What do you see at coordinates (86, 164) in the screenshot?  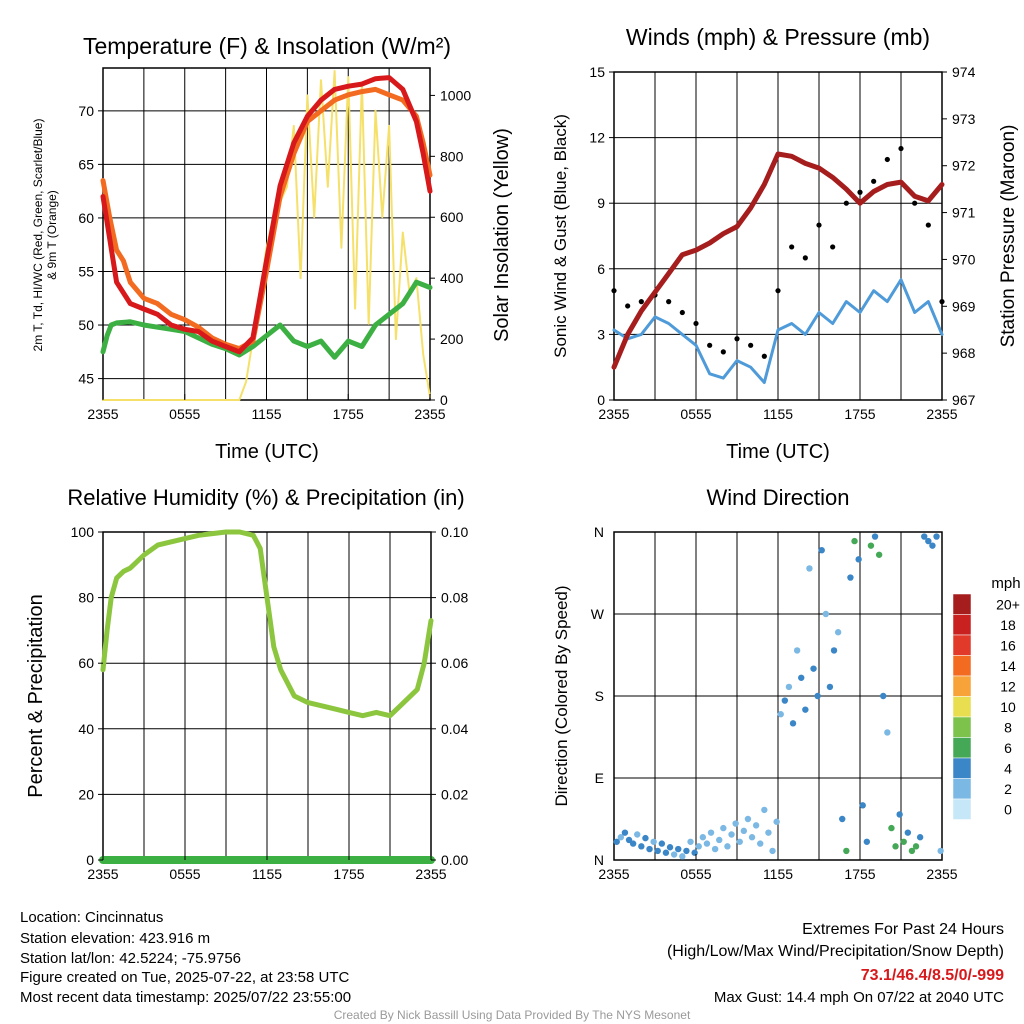 I see `temp-ytick-left-label: 65` at bounding box center [86, 164].